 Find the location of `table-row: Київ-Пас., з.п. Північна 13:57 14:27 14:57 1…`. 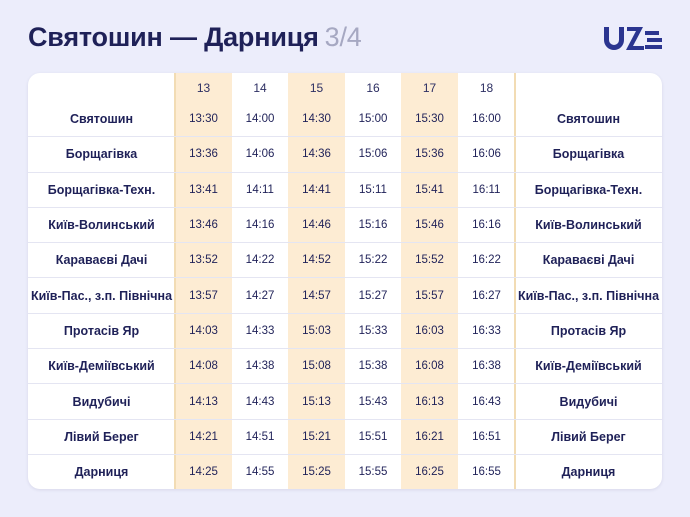

table-row: Київ-Пас., з.п. Північна 13:57 14:27 14:57 1… is located at coordinates (345, 295).